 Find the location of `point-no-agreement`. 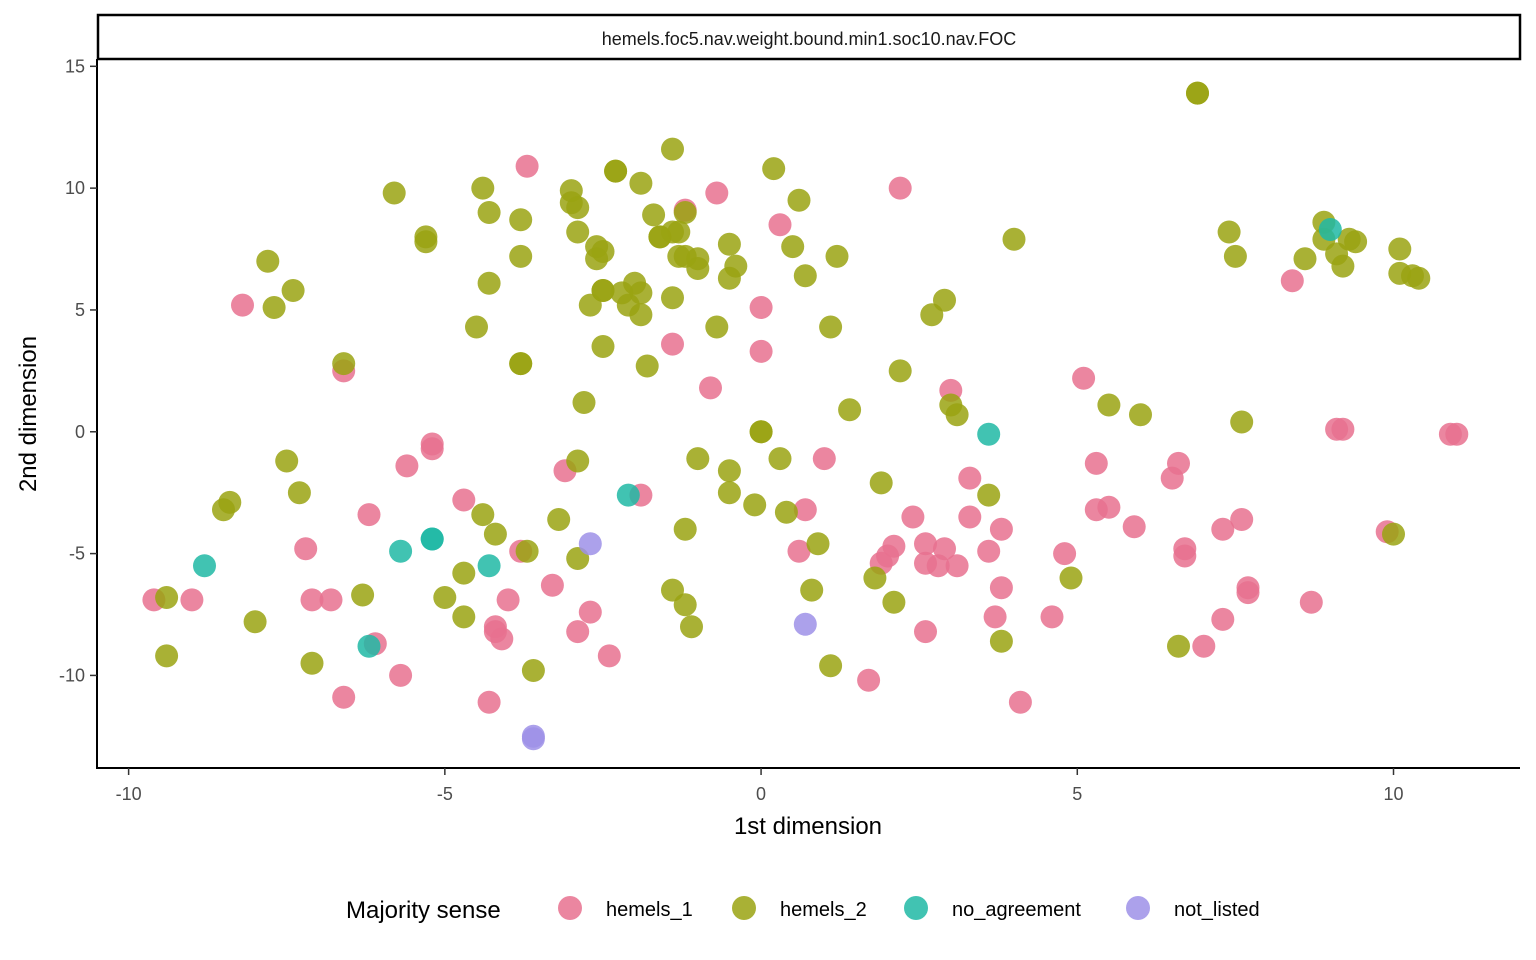

point-no-agreement is located at coordinates (204, 566).